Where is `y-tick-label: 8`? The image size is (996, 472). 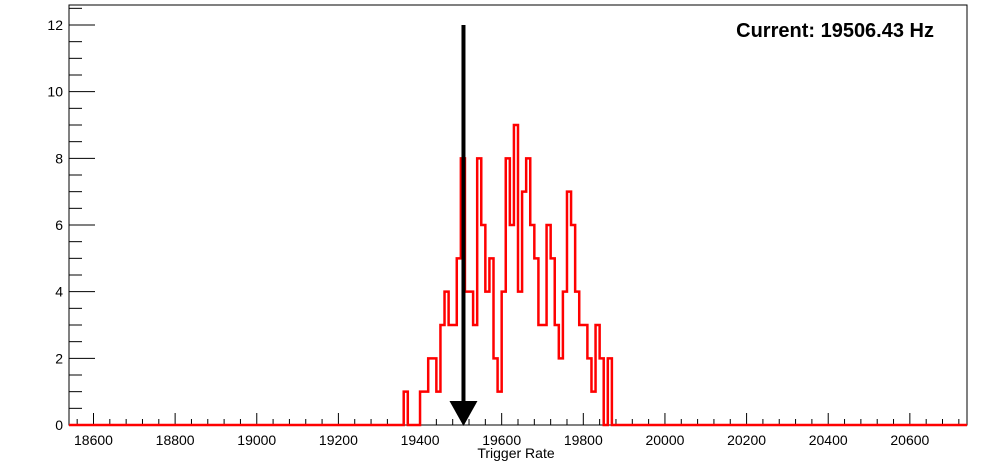 y-tick-label: 8 is located at coordinates (59, 158).